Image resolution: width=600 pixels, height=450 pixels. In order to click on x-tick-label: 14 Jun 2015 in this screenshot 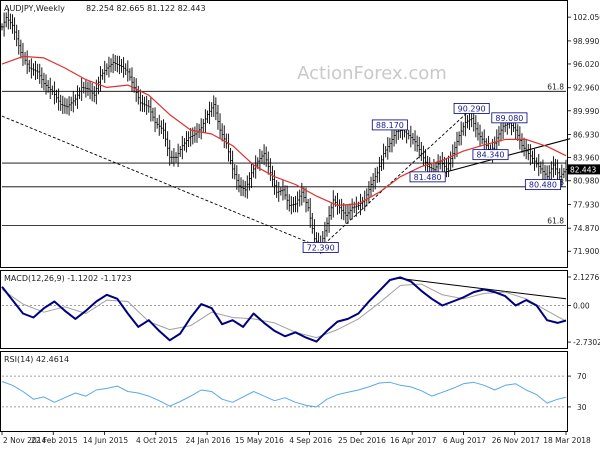, I will do `click(105, 440)`.